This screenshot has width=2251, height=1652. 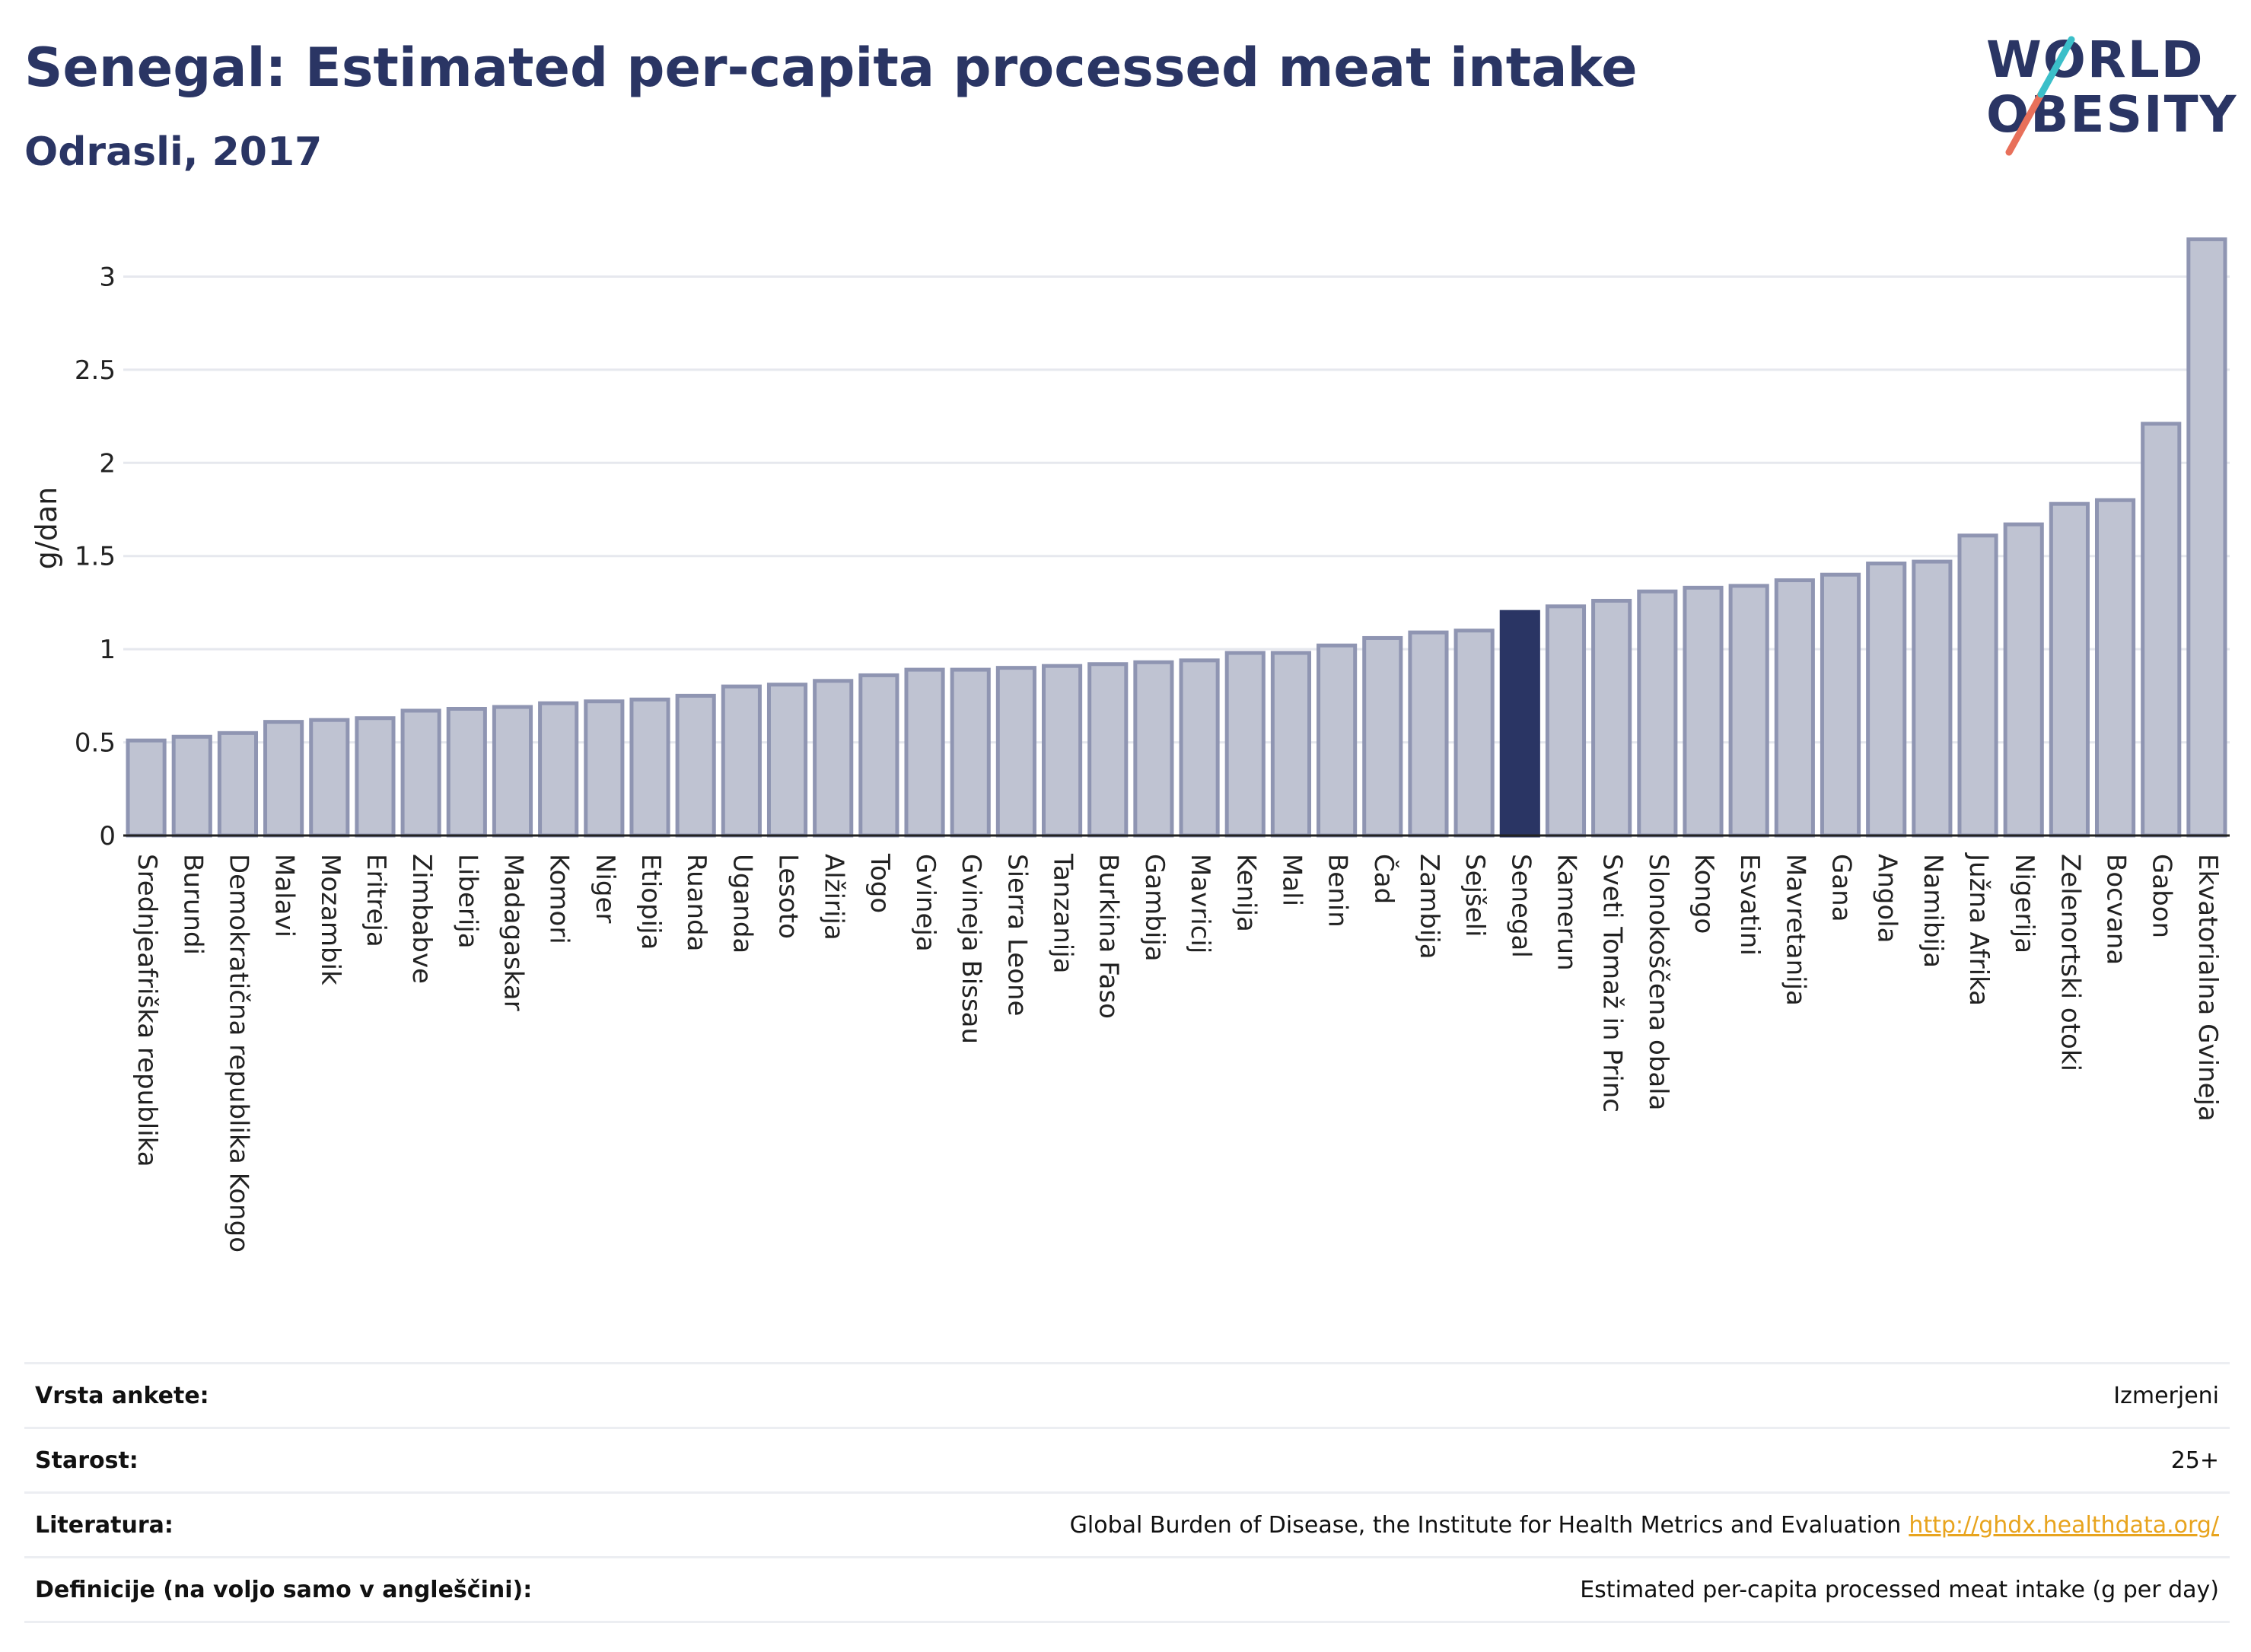 What do you see at coordinates (376, 900) in the screenshot?
I see `x-category-label: Eritreja` at bounding box center [376, 900].